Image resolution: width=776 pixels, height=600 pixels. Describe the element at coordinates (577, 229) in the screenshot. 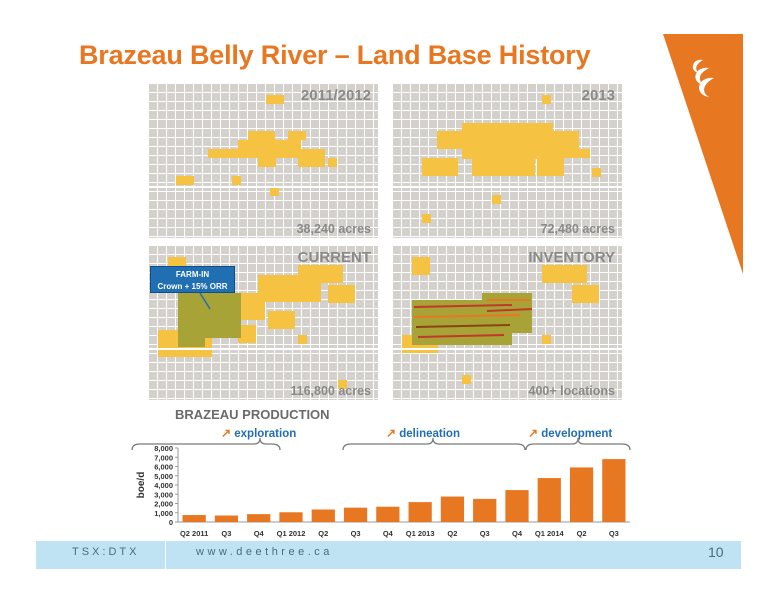

I see `map-acres: 72,480 acres` at that location.